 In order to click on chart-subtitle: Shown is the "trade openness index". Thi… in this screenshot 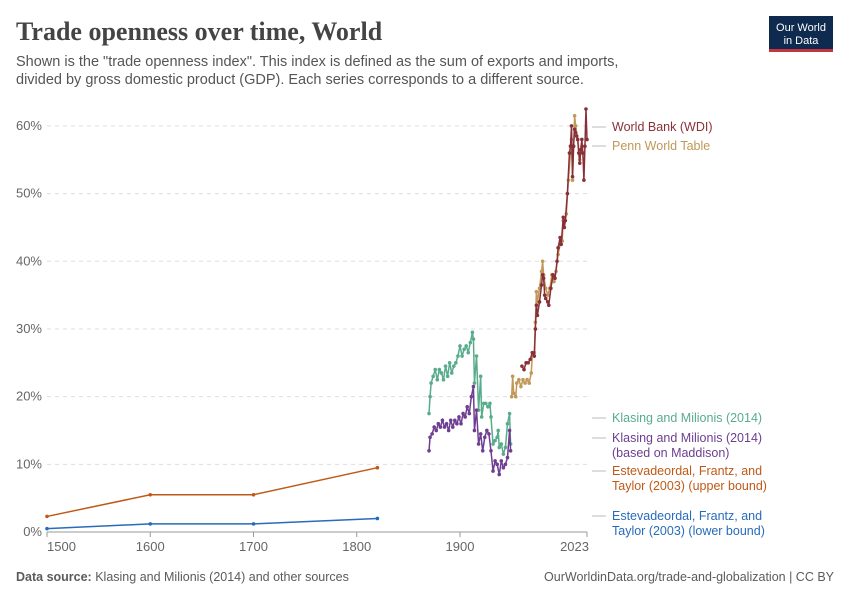, I will do `click(317, 71)`.